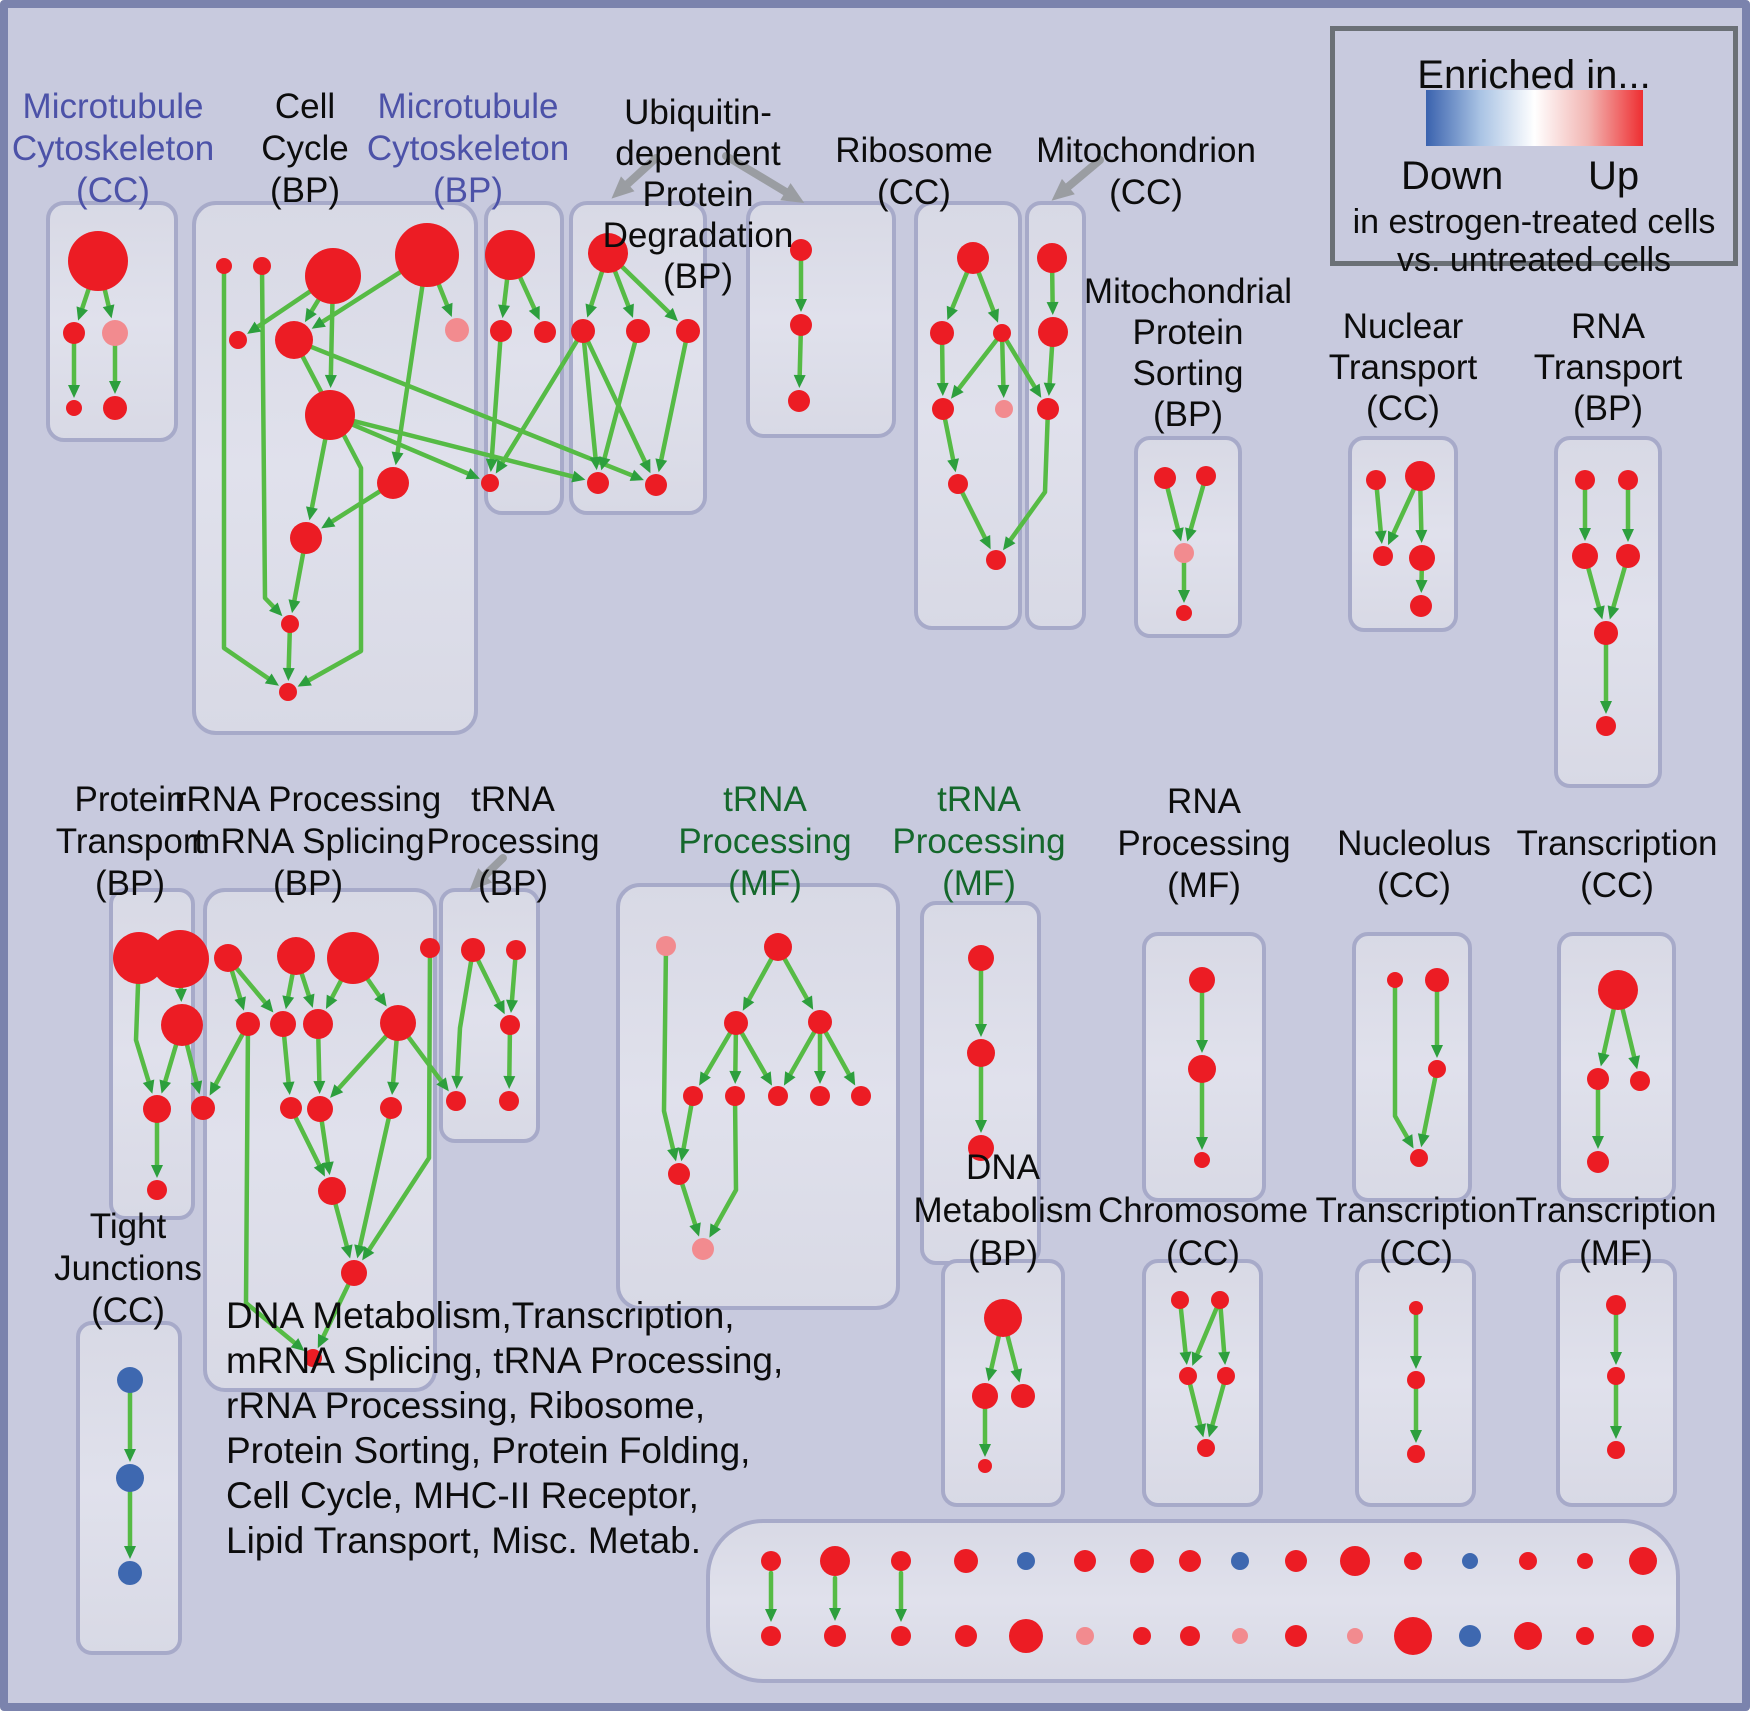 The image size is (1750, 1715). What do you see at coordinates (1614, 176) in the screenshot?
I see `legend-up-label: Up` at bounding box center [1614, 176].